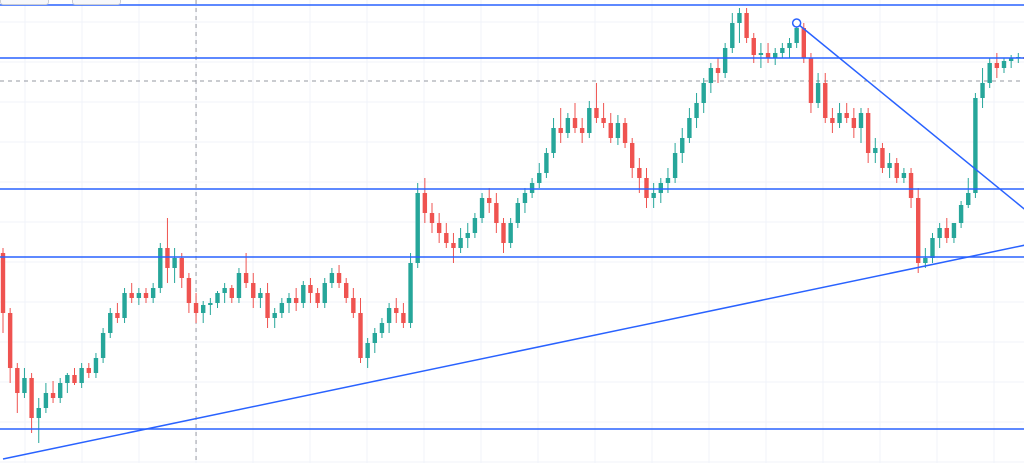 This screenshot has height=463, width=1024. What do you see at coordinates (96, 2) in the screenshot?
I see `toolbar-tab-right` at bounding box center [96, 2].